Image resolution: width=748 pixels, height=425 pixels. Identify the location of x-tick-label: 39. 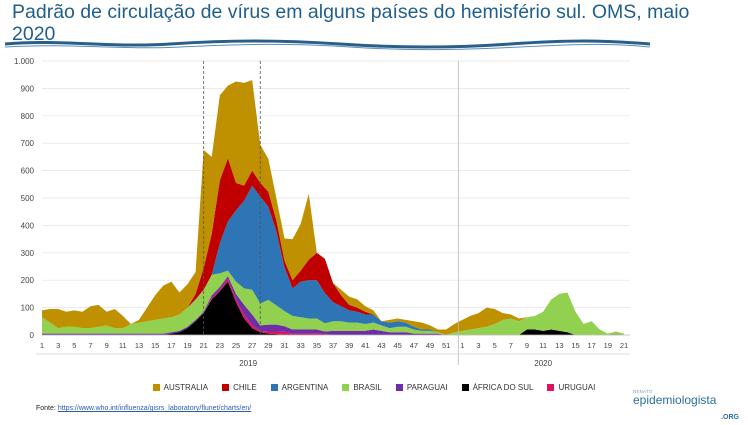
(349, 345).